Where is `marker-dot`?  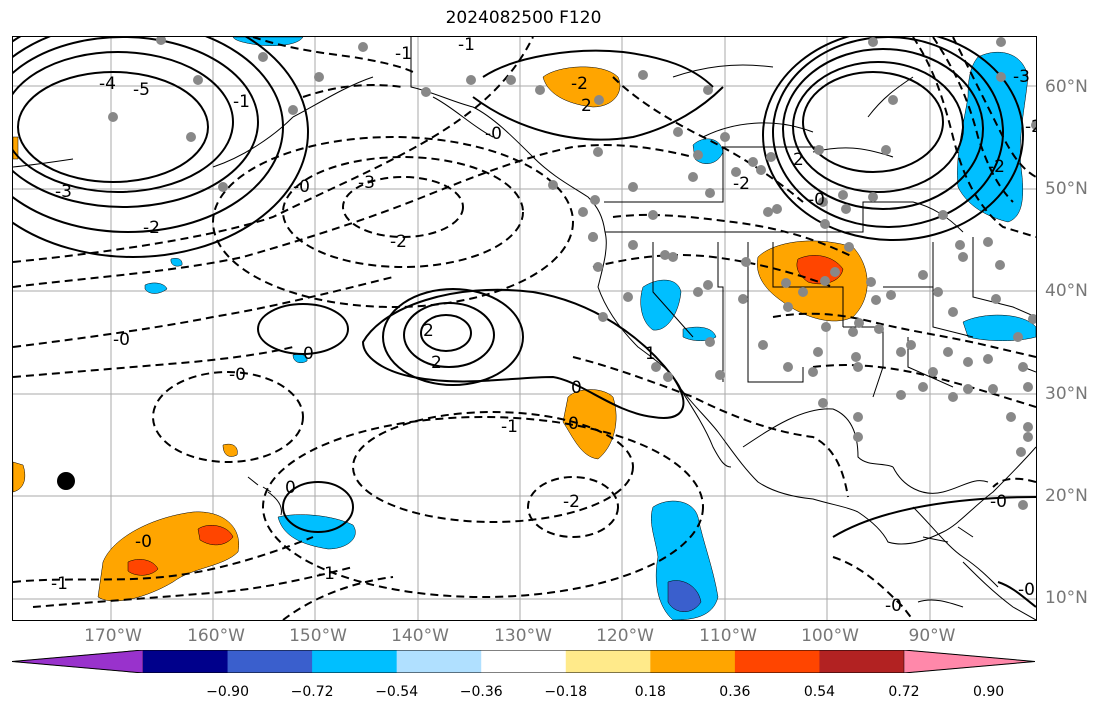
marker-dot is located at coordinates (66, 481).